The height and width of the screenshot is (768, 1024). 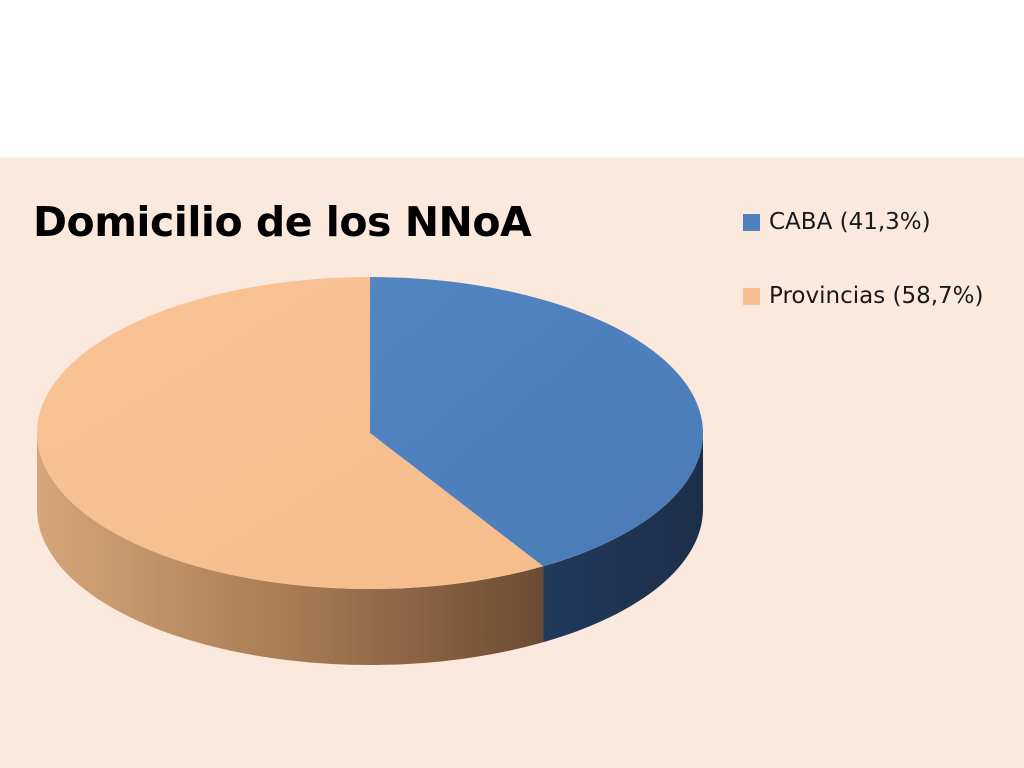 What do you see at coordinates (850, 222) in the screenshot?
I see `legend-label-caba: CABA (41,3%)` at bounding box center [850, 222].